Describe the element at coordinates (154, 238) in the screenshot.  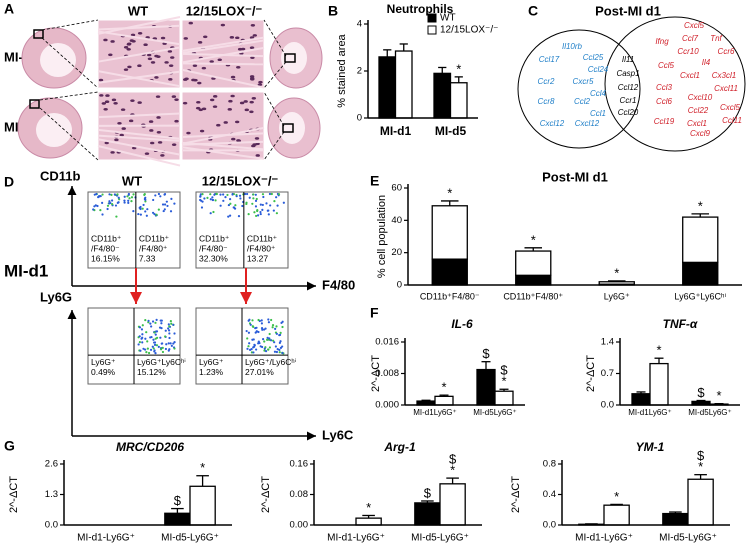
I see `gate-label: CD11b⁺` at that location.